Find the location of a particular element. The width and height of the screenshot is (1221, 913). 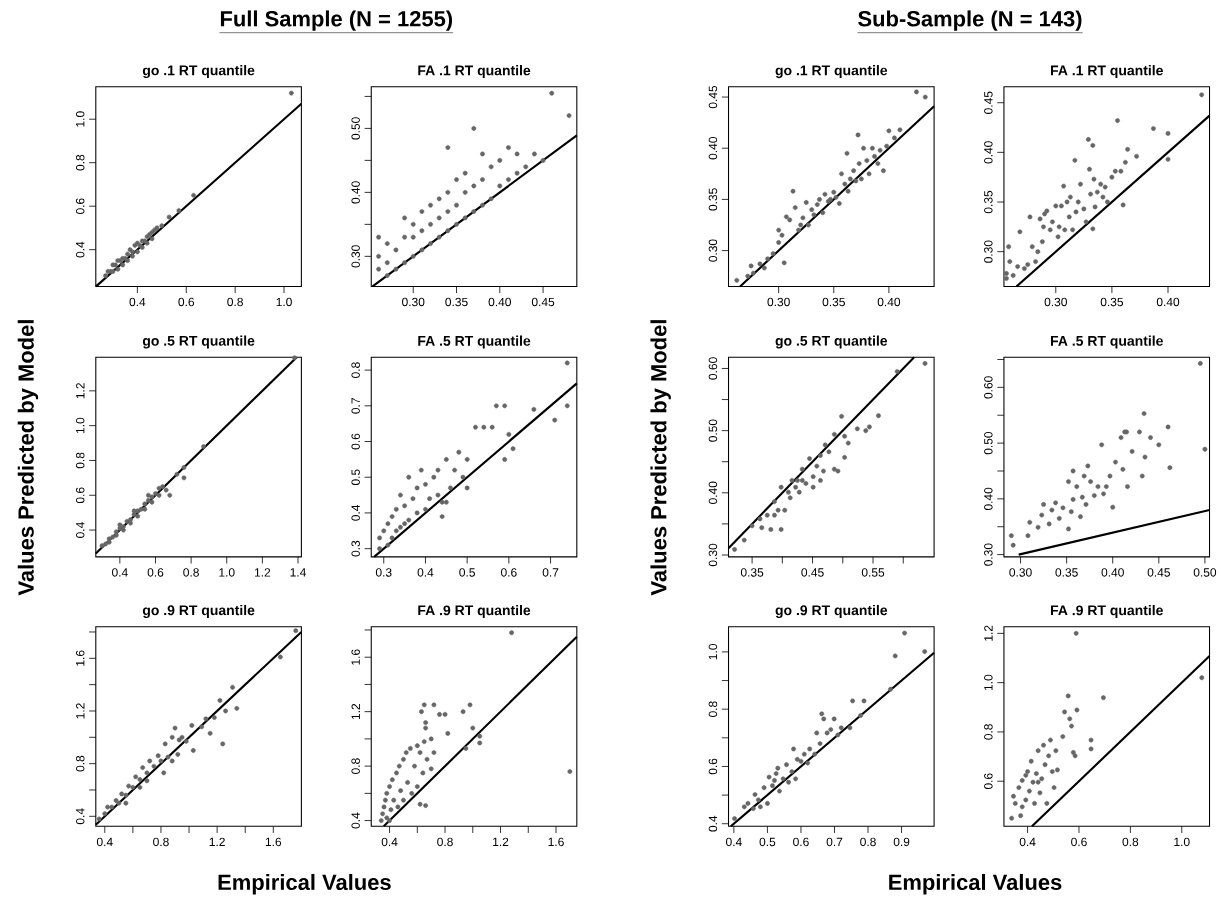

x-tick-label: 1.4 is located at coordinates (298, 572).